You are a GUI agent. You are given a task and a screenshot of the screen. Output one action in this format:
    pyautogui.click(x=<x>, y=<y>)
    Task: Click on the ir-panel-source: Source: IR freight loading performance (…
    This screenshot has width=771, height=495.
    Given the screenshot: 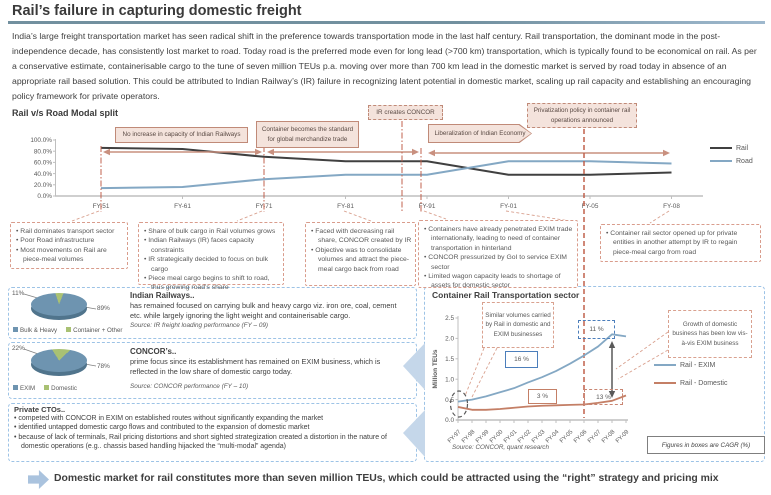 What is the action you would take?
    pyautogui.click(x=199, y=325)
    